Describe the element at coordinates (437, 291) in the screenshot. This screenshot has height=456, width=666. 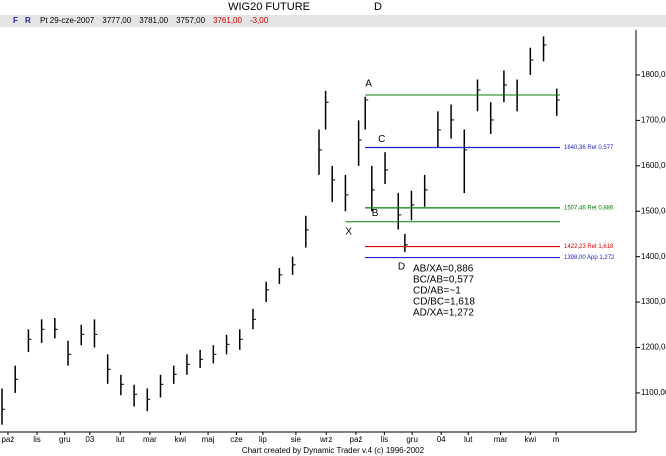
I see `ratio-text: CD/AB=~1` at that location.